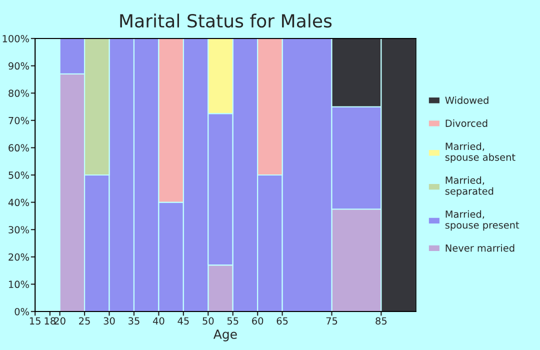 Image resolution: width=540 pixels, height=350 pixels. Describe the element at coordinates (19, 202) in the screenshot. I see `y-tick-label: 40%` at that location.